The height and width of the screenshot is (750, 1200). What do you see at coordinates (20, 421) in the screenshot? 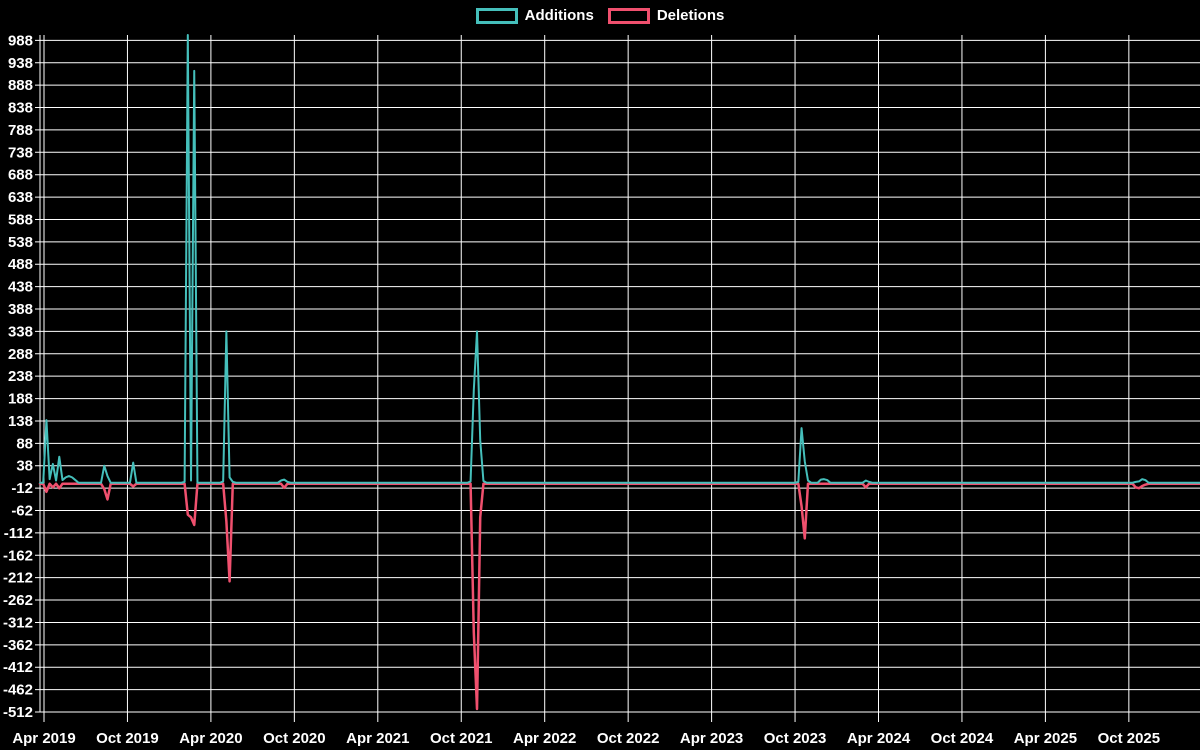
I see `y-axis-tick-label: 138` at bounding box center [20, 421].